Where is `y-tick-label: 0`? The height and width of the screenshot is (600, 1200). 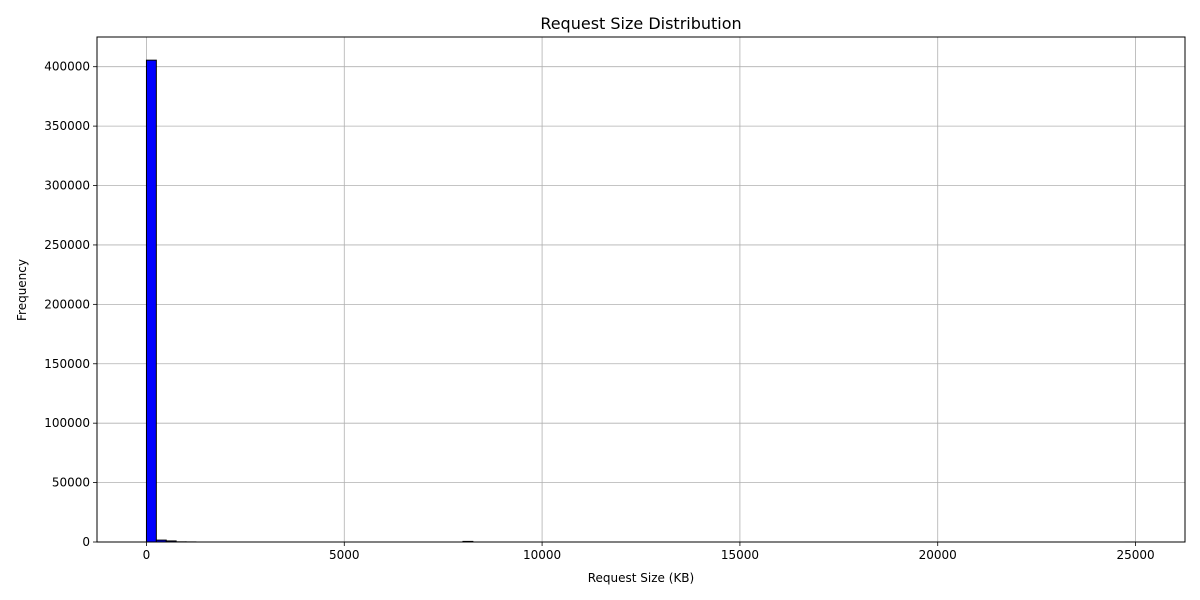
y-tick-label: 0 is located at coordinates (86, 542).